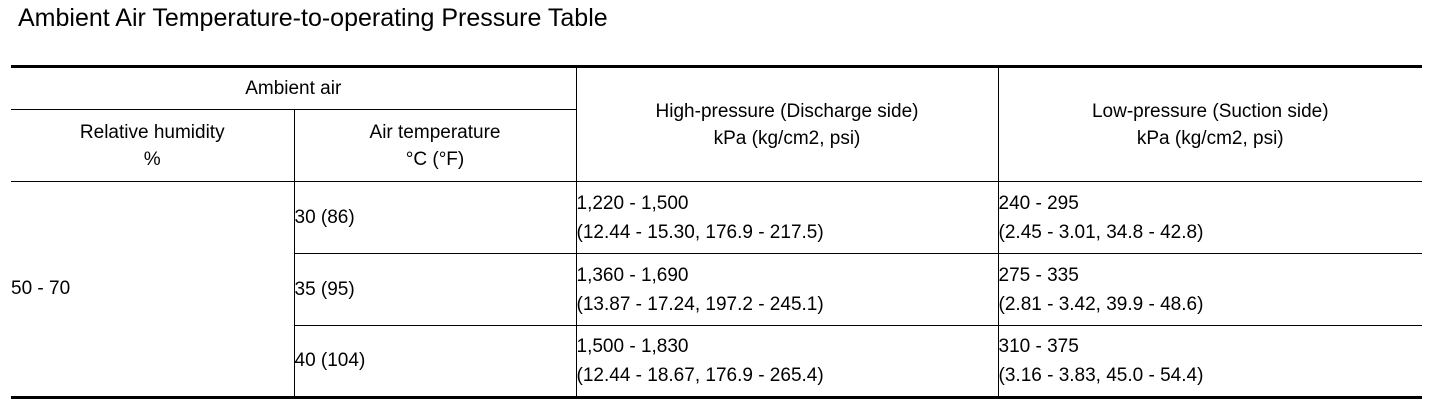 The image size is (1440, 408). What do you see at coordinates (787, 138) in the screenshot?
I see `header-high-pressure-unit: kPa (kg/cm2, psi)` at bounding box center [787, 138].